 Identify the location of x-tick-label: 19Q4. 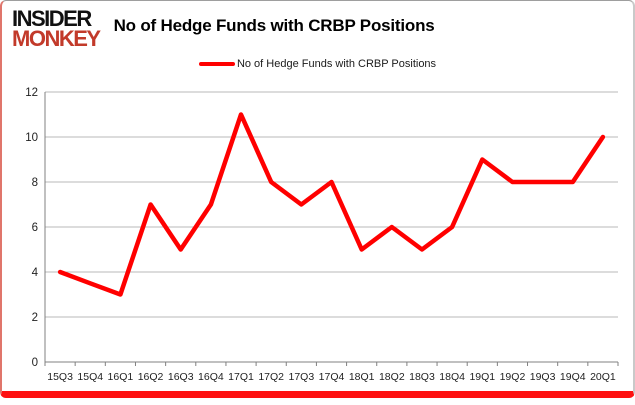
(573, 377).